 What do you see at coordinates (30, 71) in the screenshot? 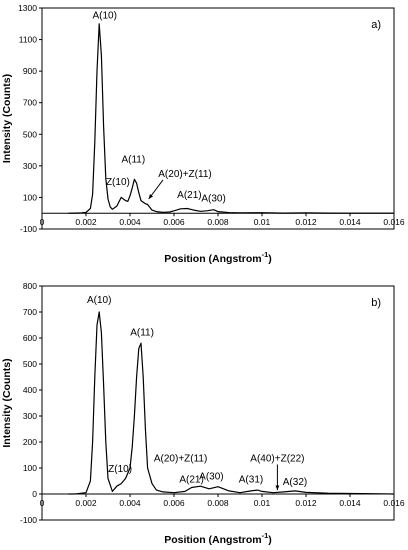
I see `y-tick-label: 900` at bounding box center [30, 71].